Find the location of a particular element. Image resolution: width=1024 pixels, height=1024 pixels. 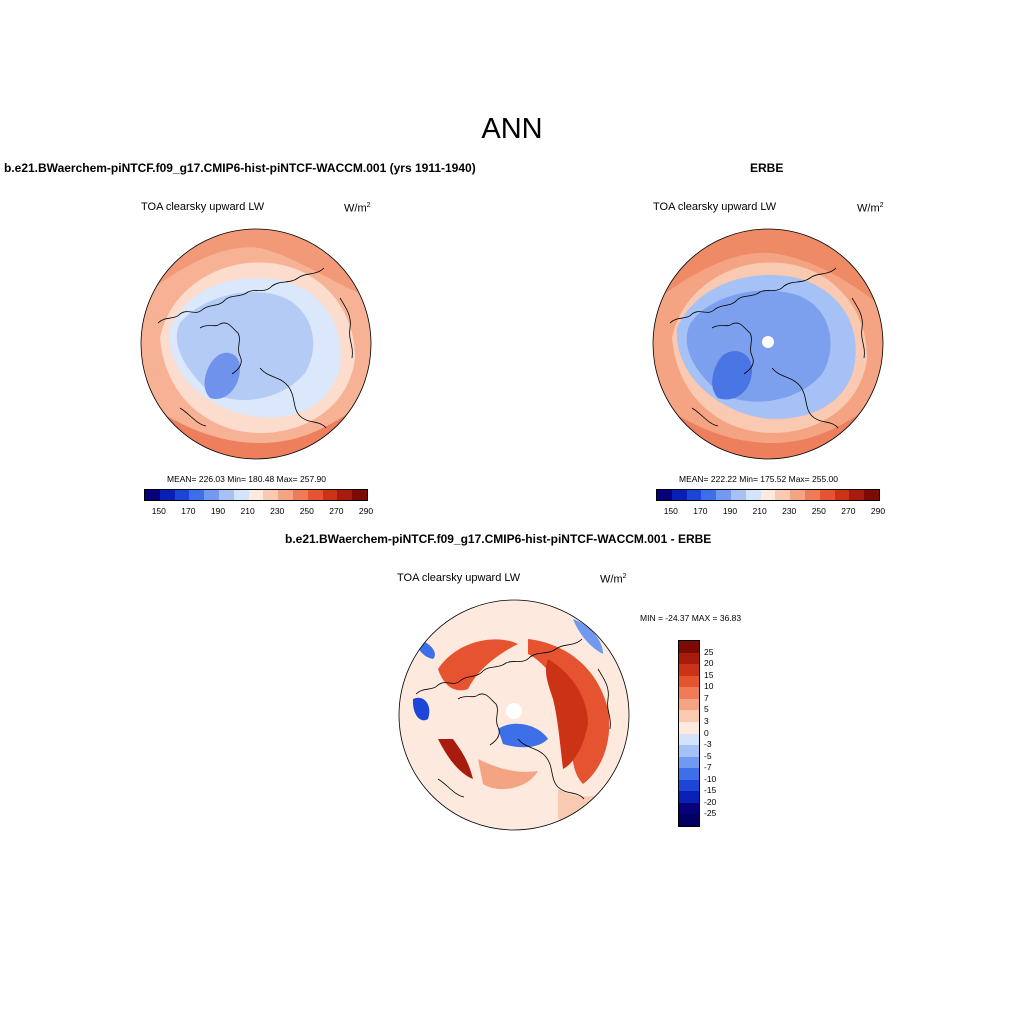

colorbar-tick-label: -20 is located at coordinates (710, 801).